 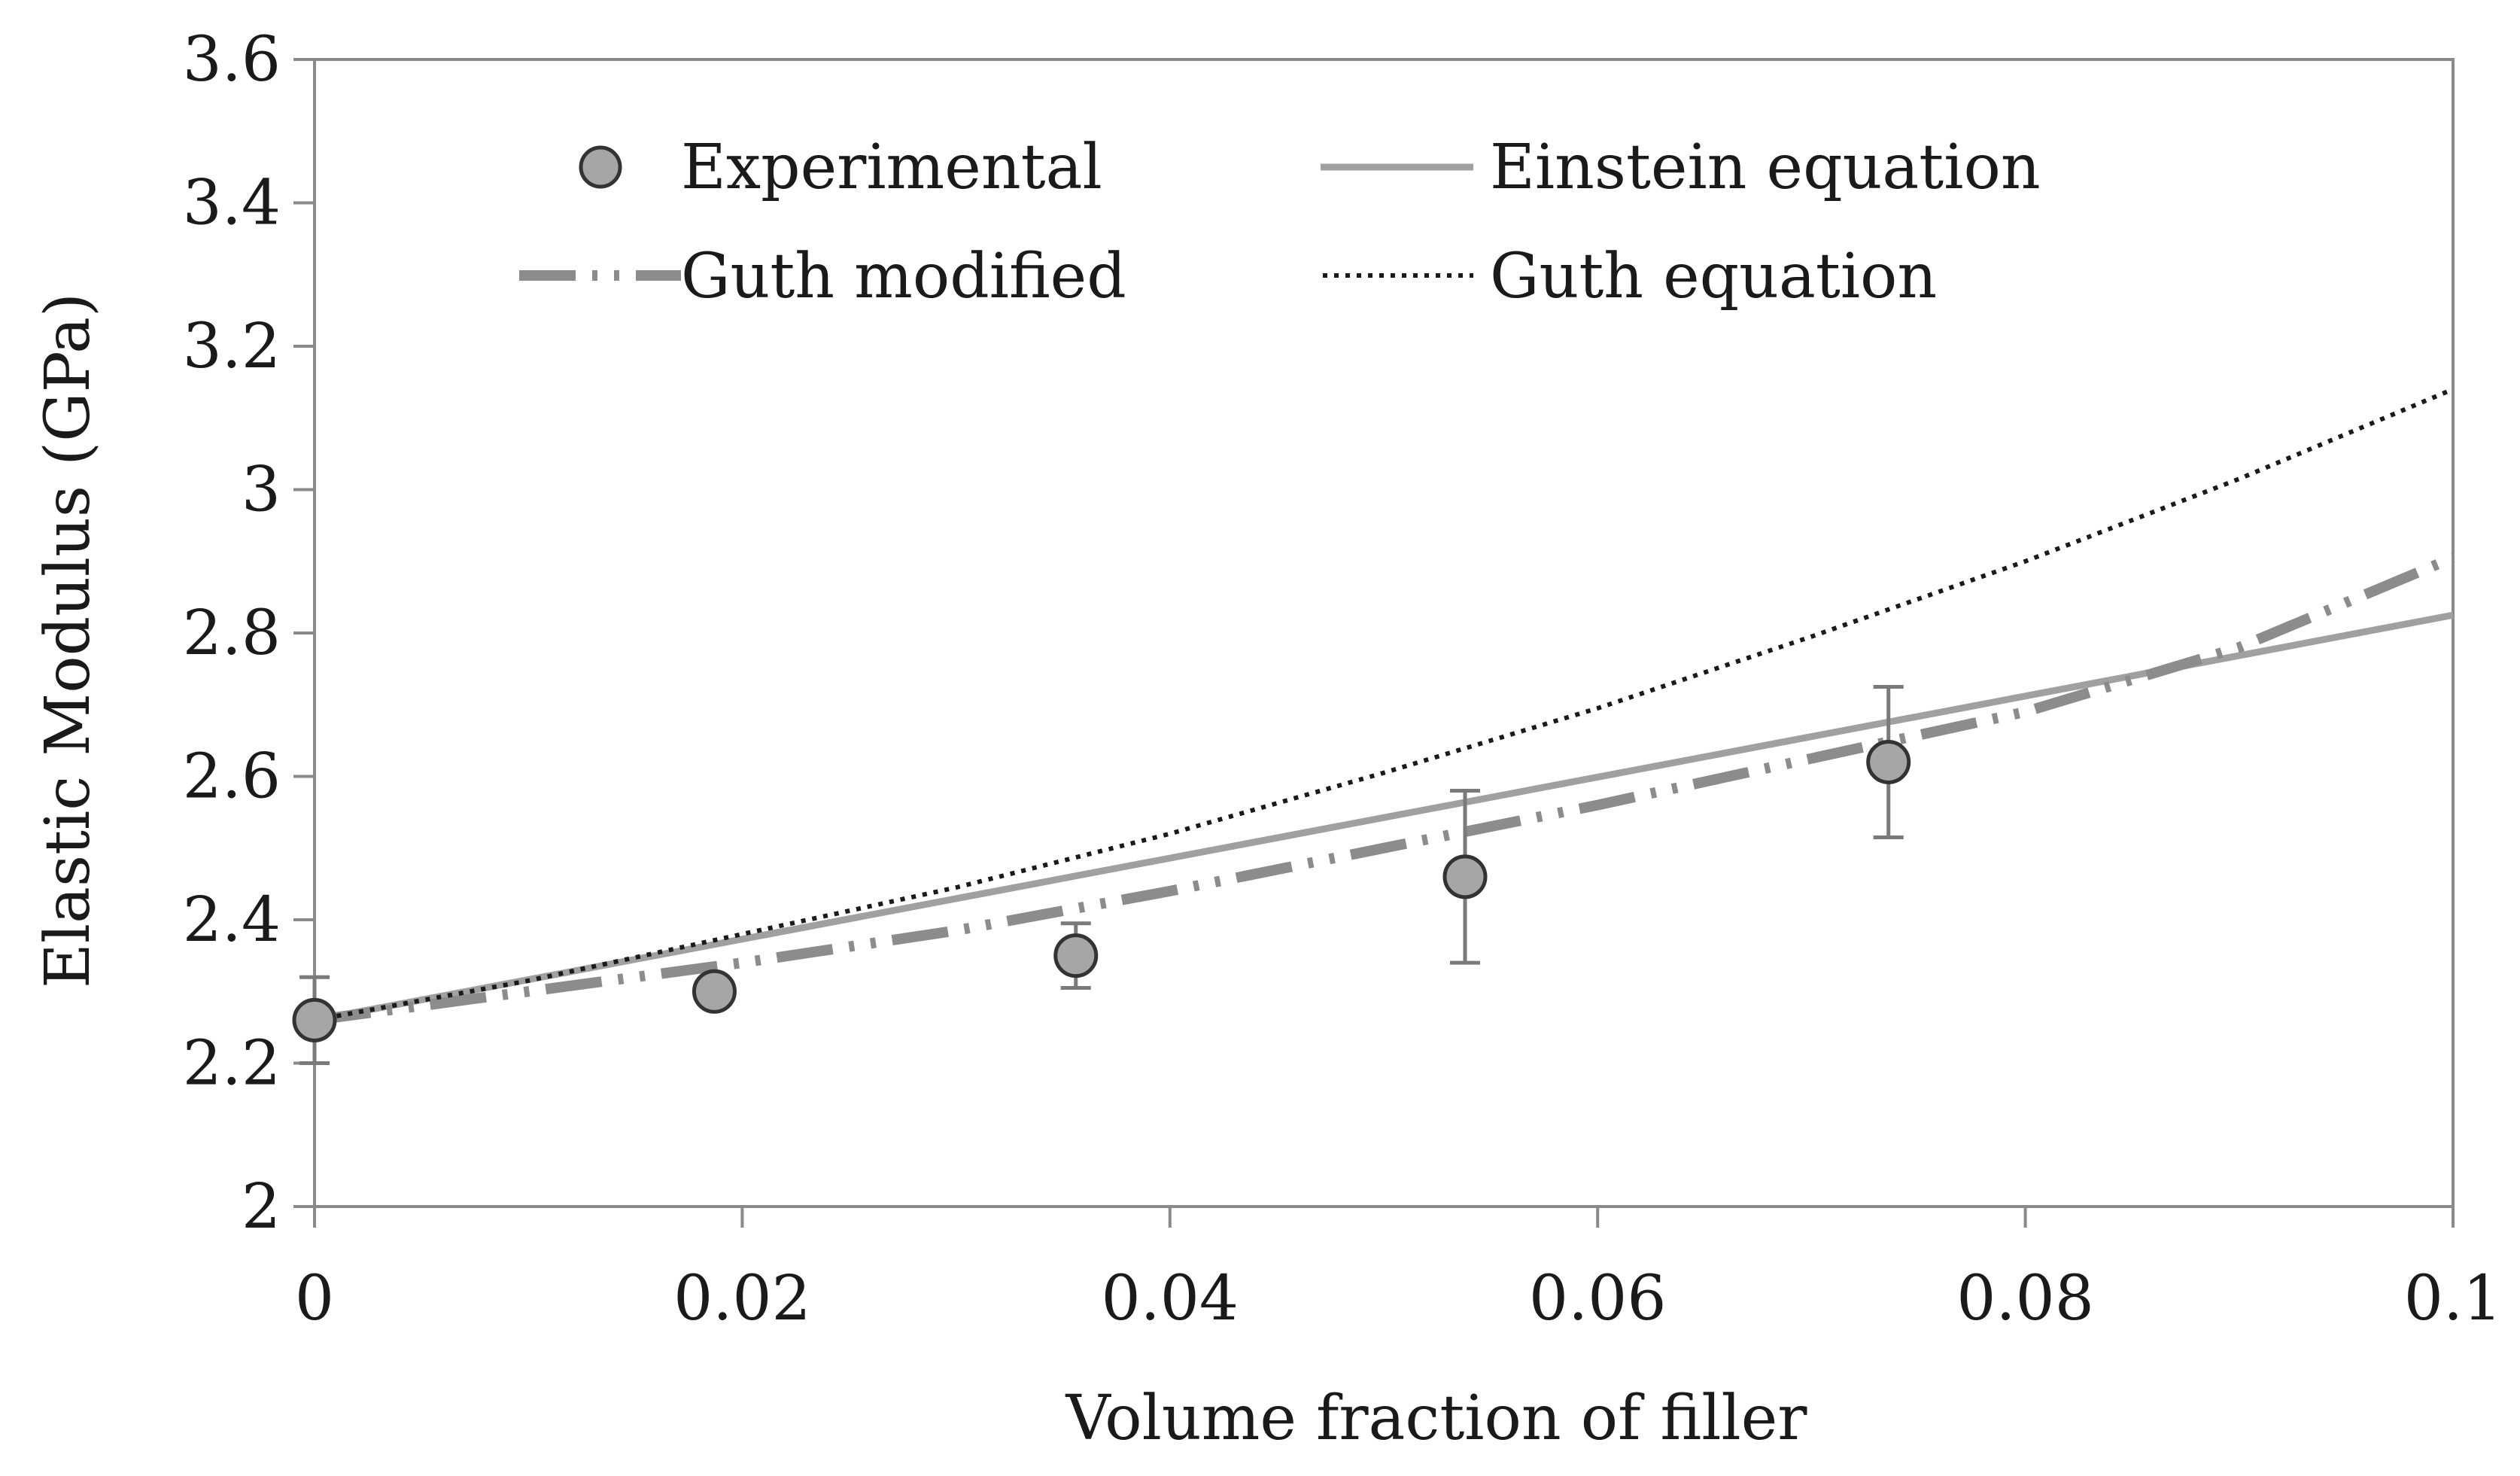 I want to click on y-tick-label: 2.4, so click(x=232, y=920).